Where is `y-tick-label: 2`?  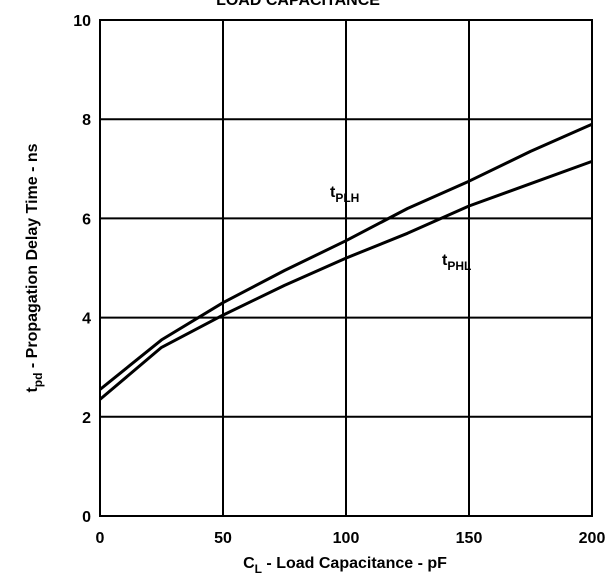 y-tick-label: 2 is located at coordinates (86, 418).